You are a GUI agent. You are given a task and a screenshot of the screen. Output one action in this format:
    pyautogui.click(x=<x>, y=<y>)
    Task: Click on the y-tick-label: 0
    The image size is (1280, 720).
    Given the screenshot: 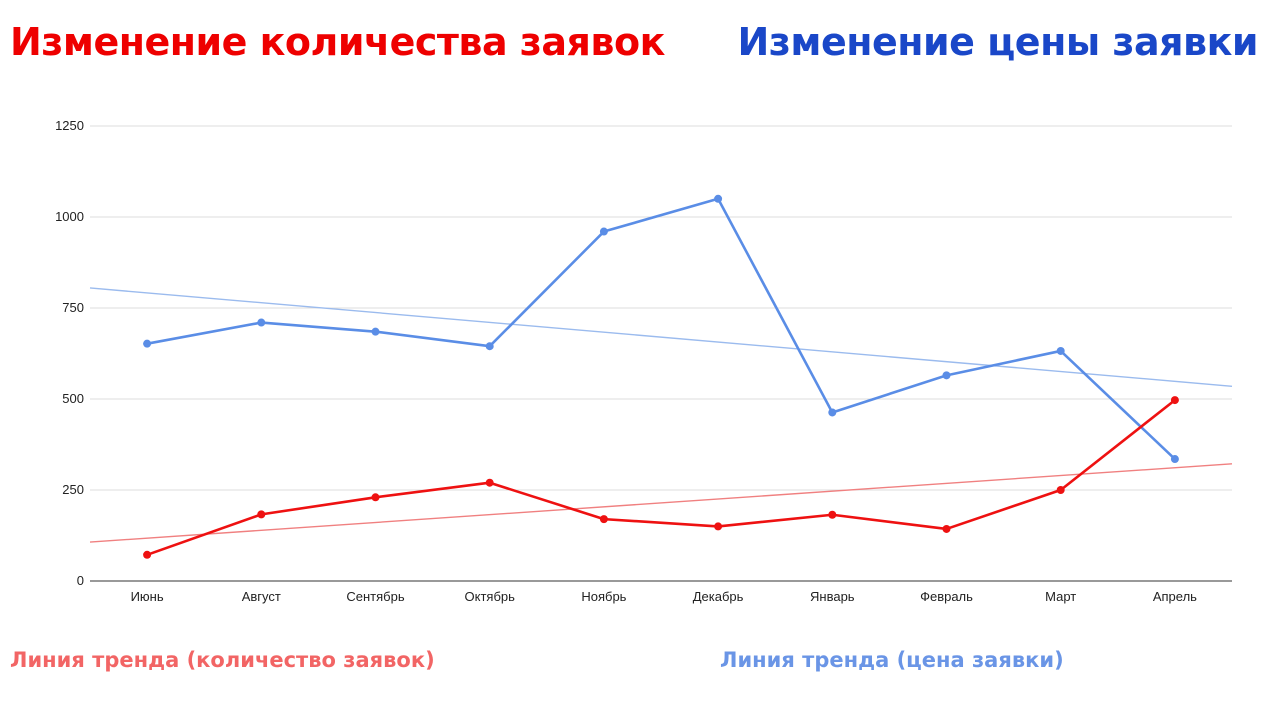 What is the action you would take?
    pyautogui.click(x=80, y=580)
    